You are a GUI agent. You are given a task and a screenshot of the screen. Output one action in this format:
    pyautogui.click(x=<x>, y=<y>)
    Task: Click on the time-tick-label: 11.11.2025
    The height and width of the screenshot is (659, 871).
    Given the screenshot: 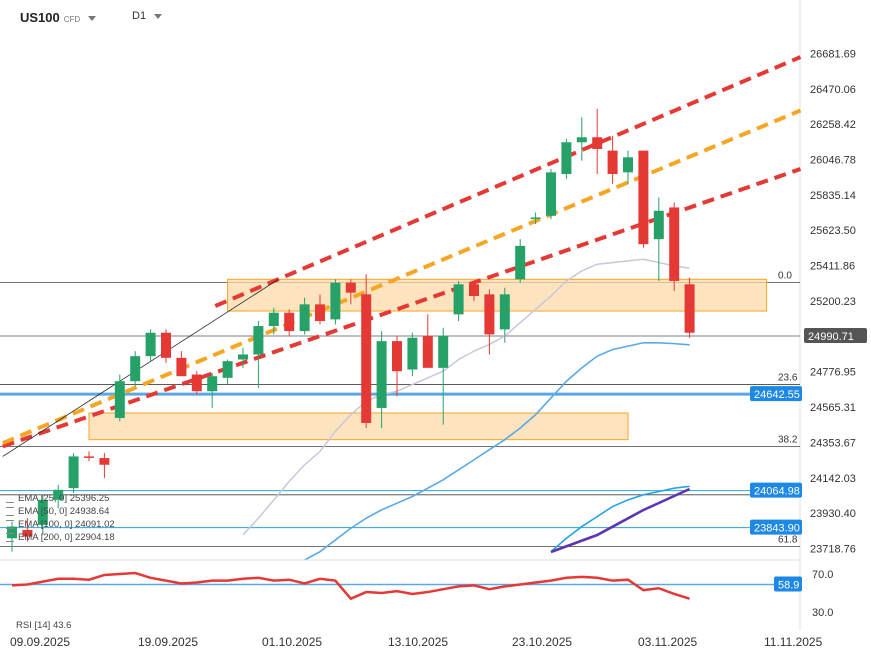 What is the action you would take?
    pyautogui.click(x=793, y=642)
    